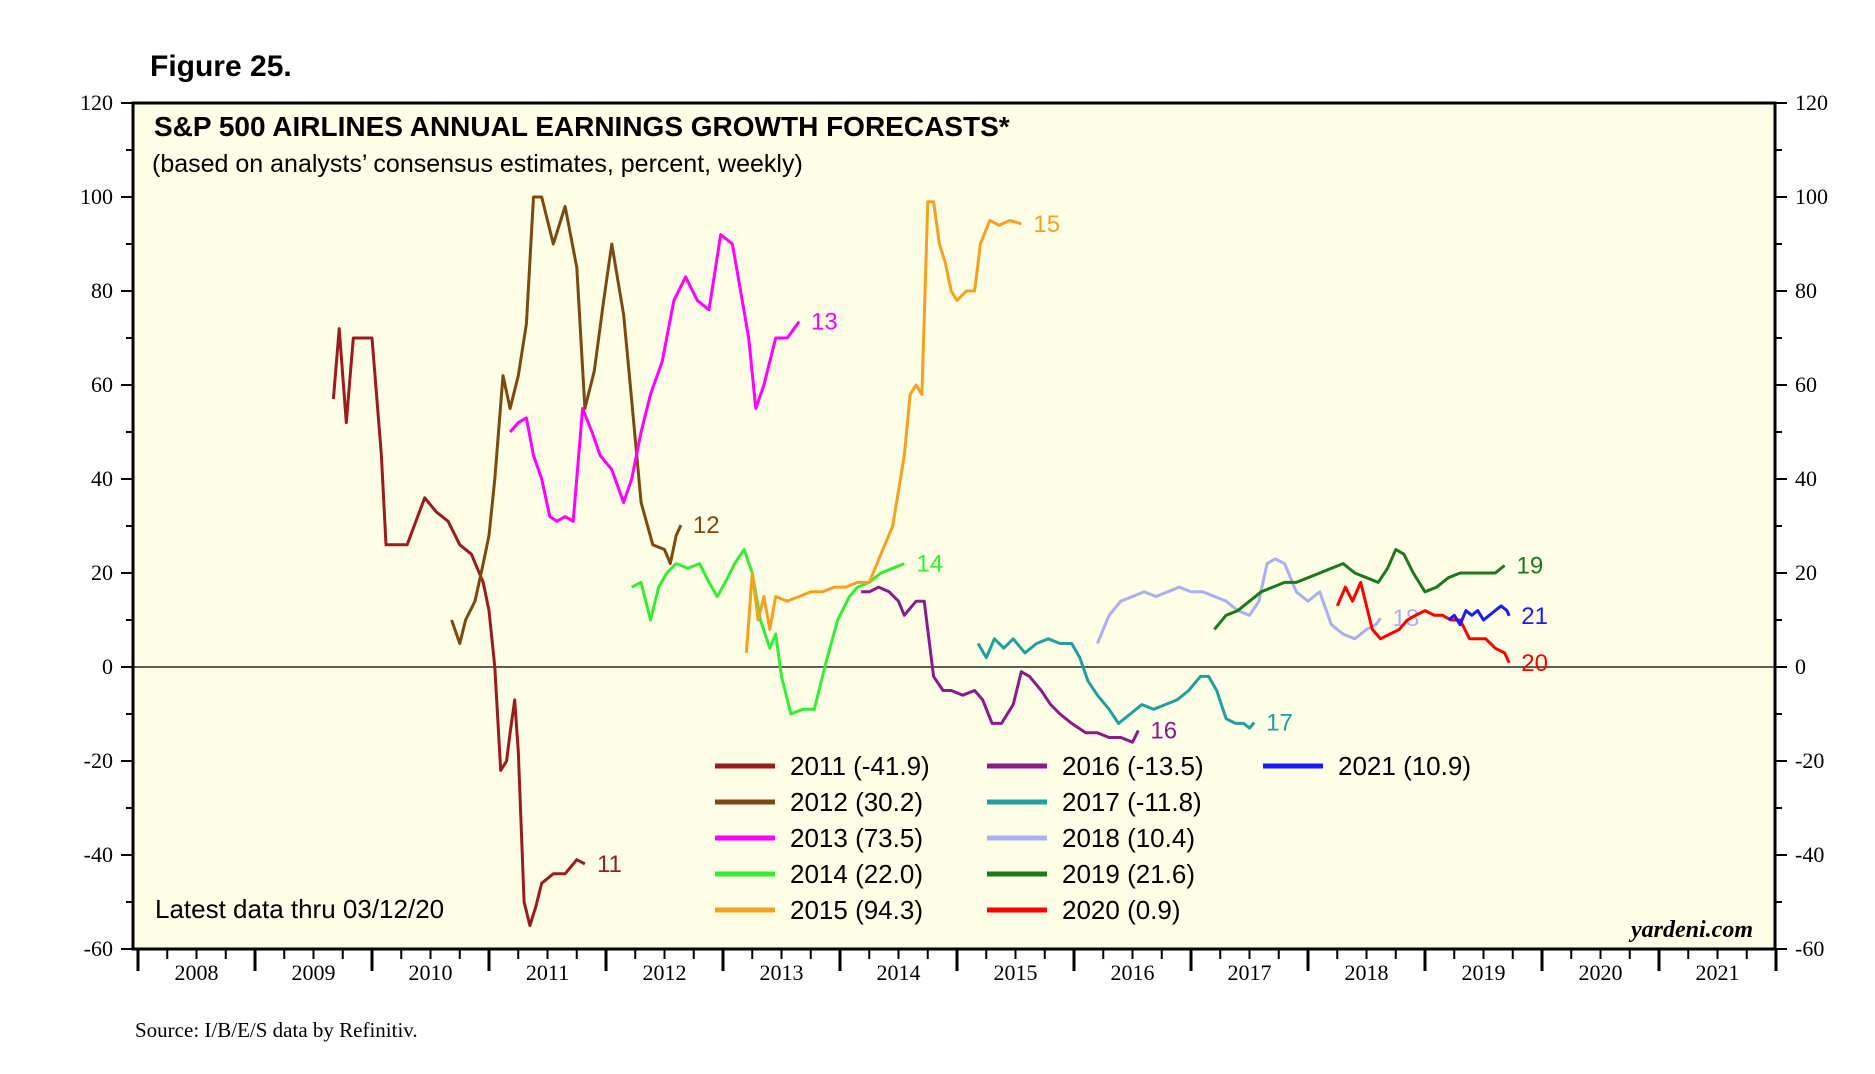 This screenshot has height=1074, width=1875. Describe the element at coordinates (1809, 760) in the screenshot. I see `y-tick-label-right: -20` at that location.